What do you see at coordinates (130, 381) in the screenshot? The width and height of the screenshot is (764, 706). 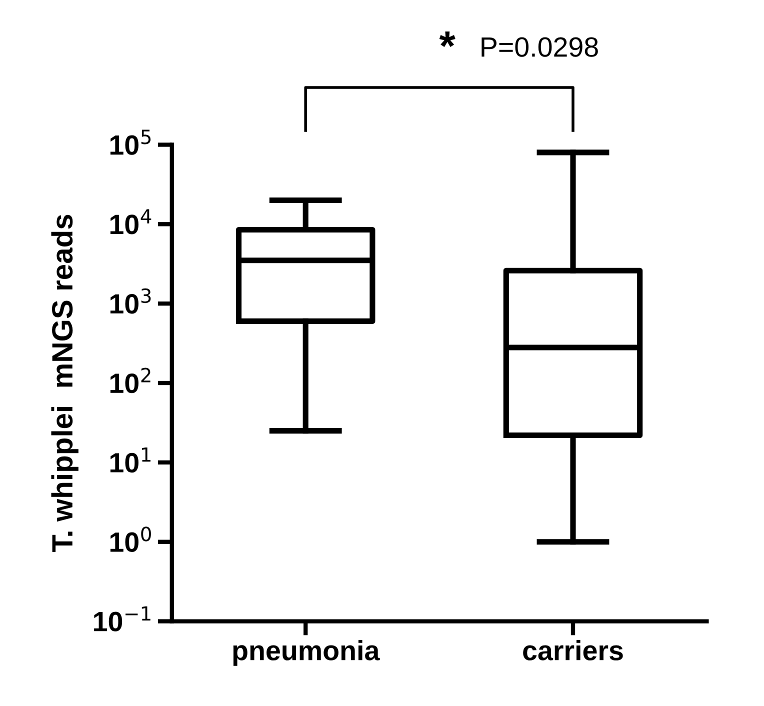 I see `y-tick-label: 10$^{2}$` at bounding box center [130, 381].